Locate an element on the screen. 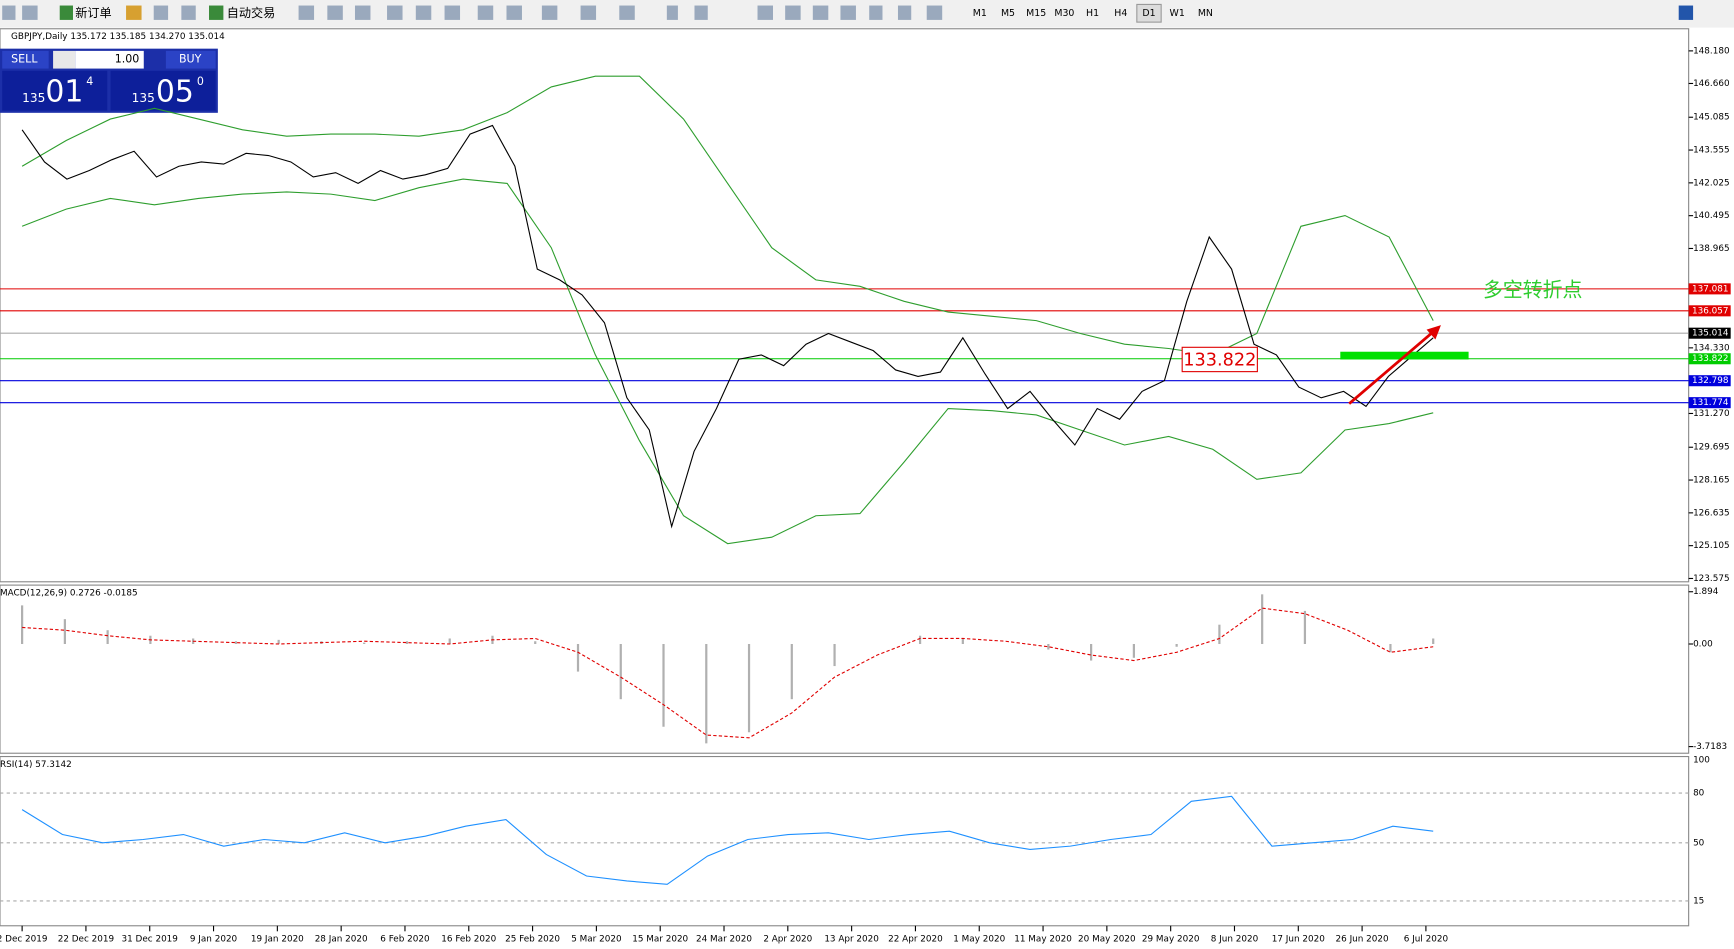 The width and height of the screenshot is (1734, 949). price-label: 126.635 is located at coordinates (1711, 513).